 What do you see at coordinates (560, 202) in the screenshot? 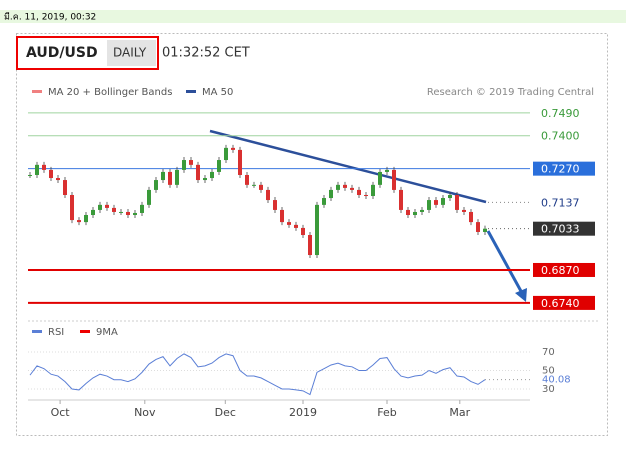
I see `level-label: 0.7137` at bounding box center [560, 202].